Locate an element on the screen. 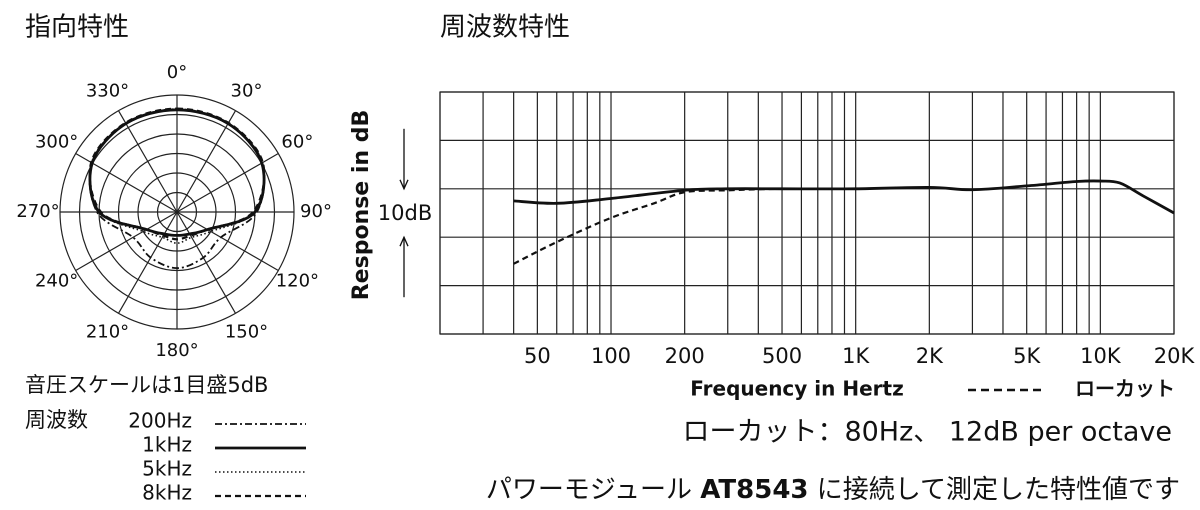 This screenshot has height=510, width=1200. x-tick-label: 20K is located at coordinates (1175, 356).